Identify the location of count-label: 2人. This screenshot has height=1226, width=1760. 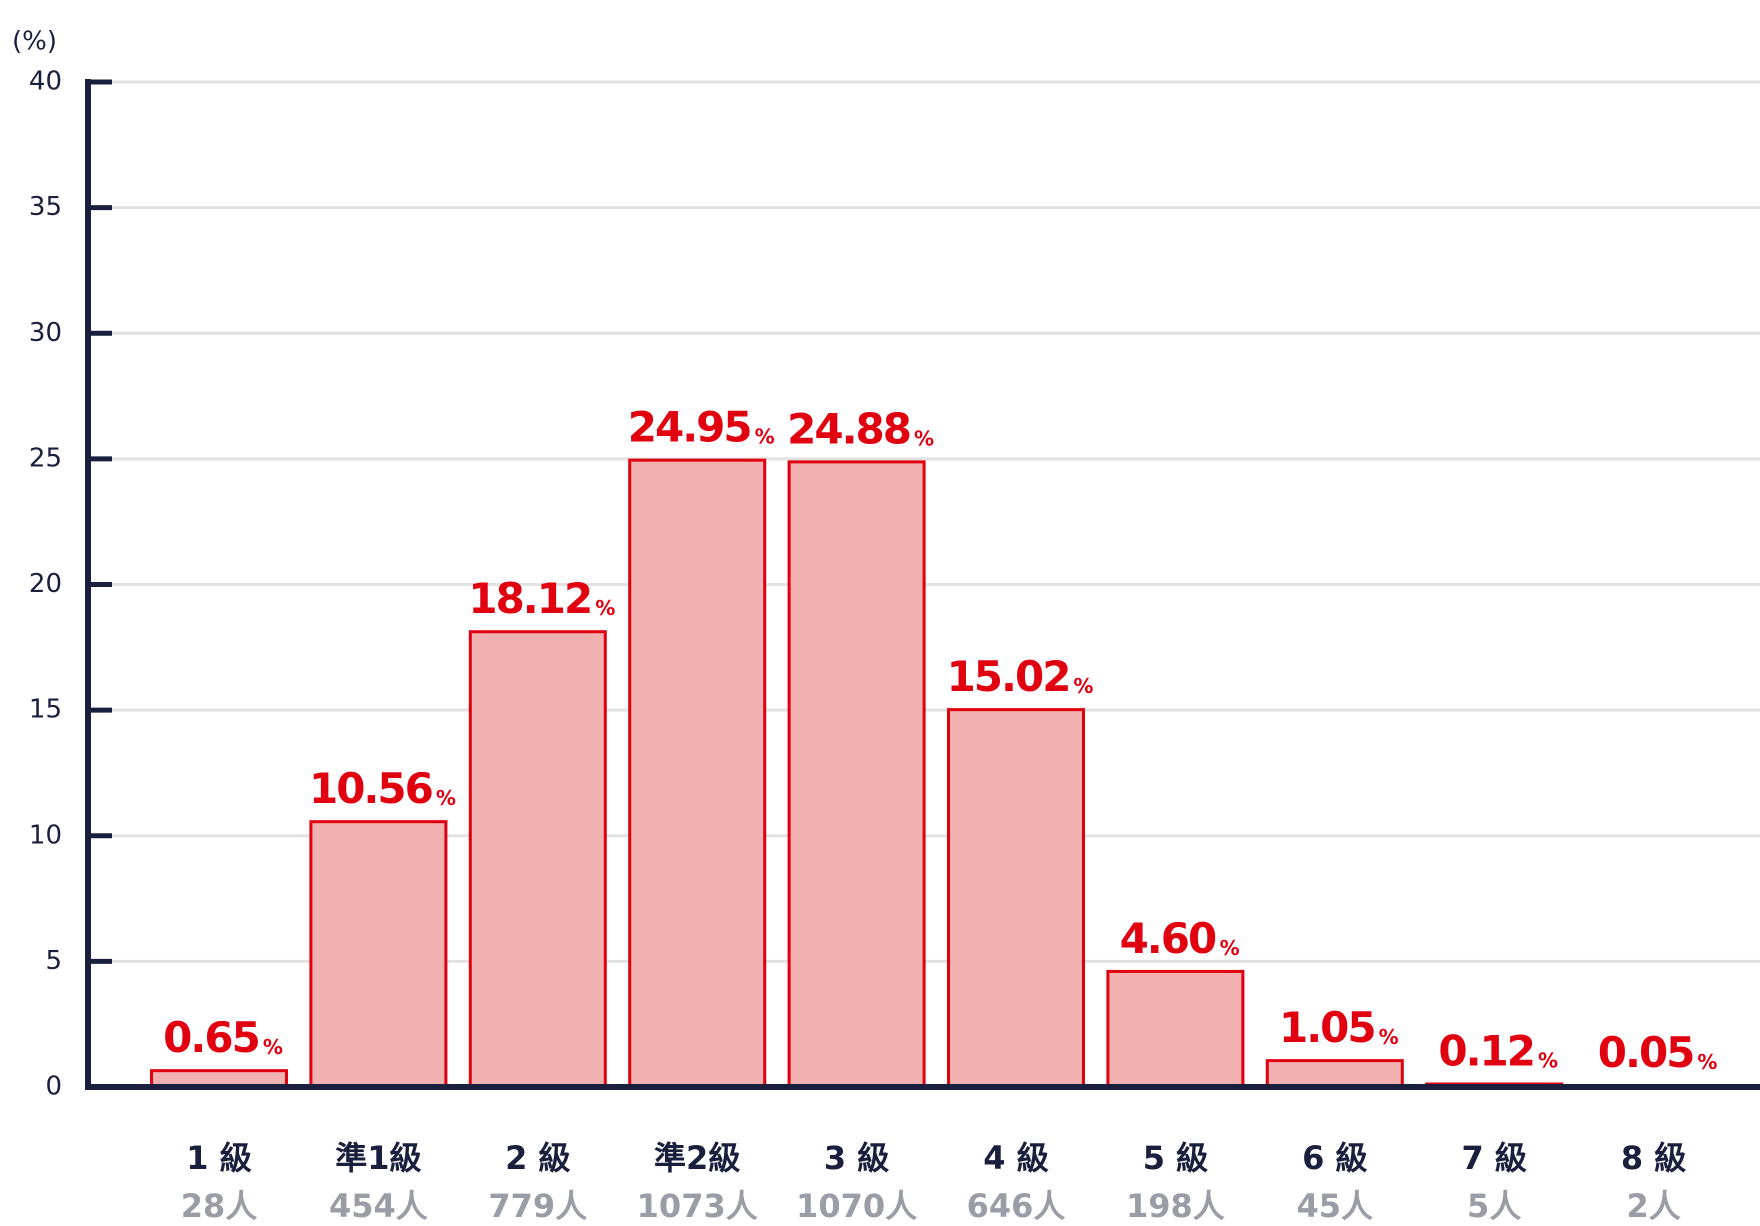
(1653, 1206).